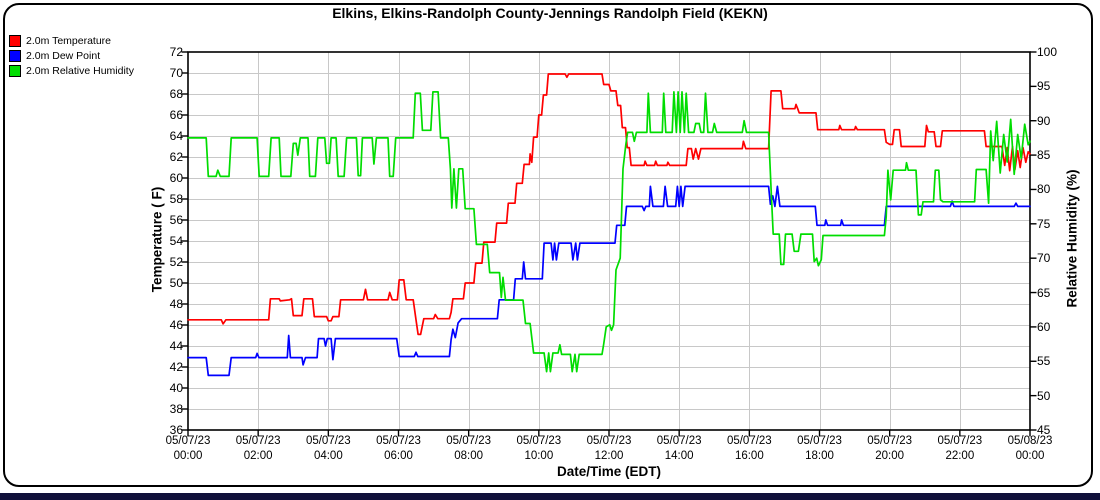  I want to click on x-tick-label: 05/07/23 16:00, so click(749, 448).